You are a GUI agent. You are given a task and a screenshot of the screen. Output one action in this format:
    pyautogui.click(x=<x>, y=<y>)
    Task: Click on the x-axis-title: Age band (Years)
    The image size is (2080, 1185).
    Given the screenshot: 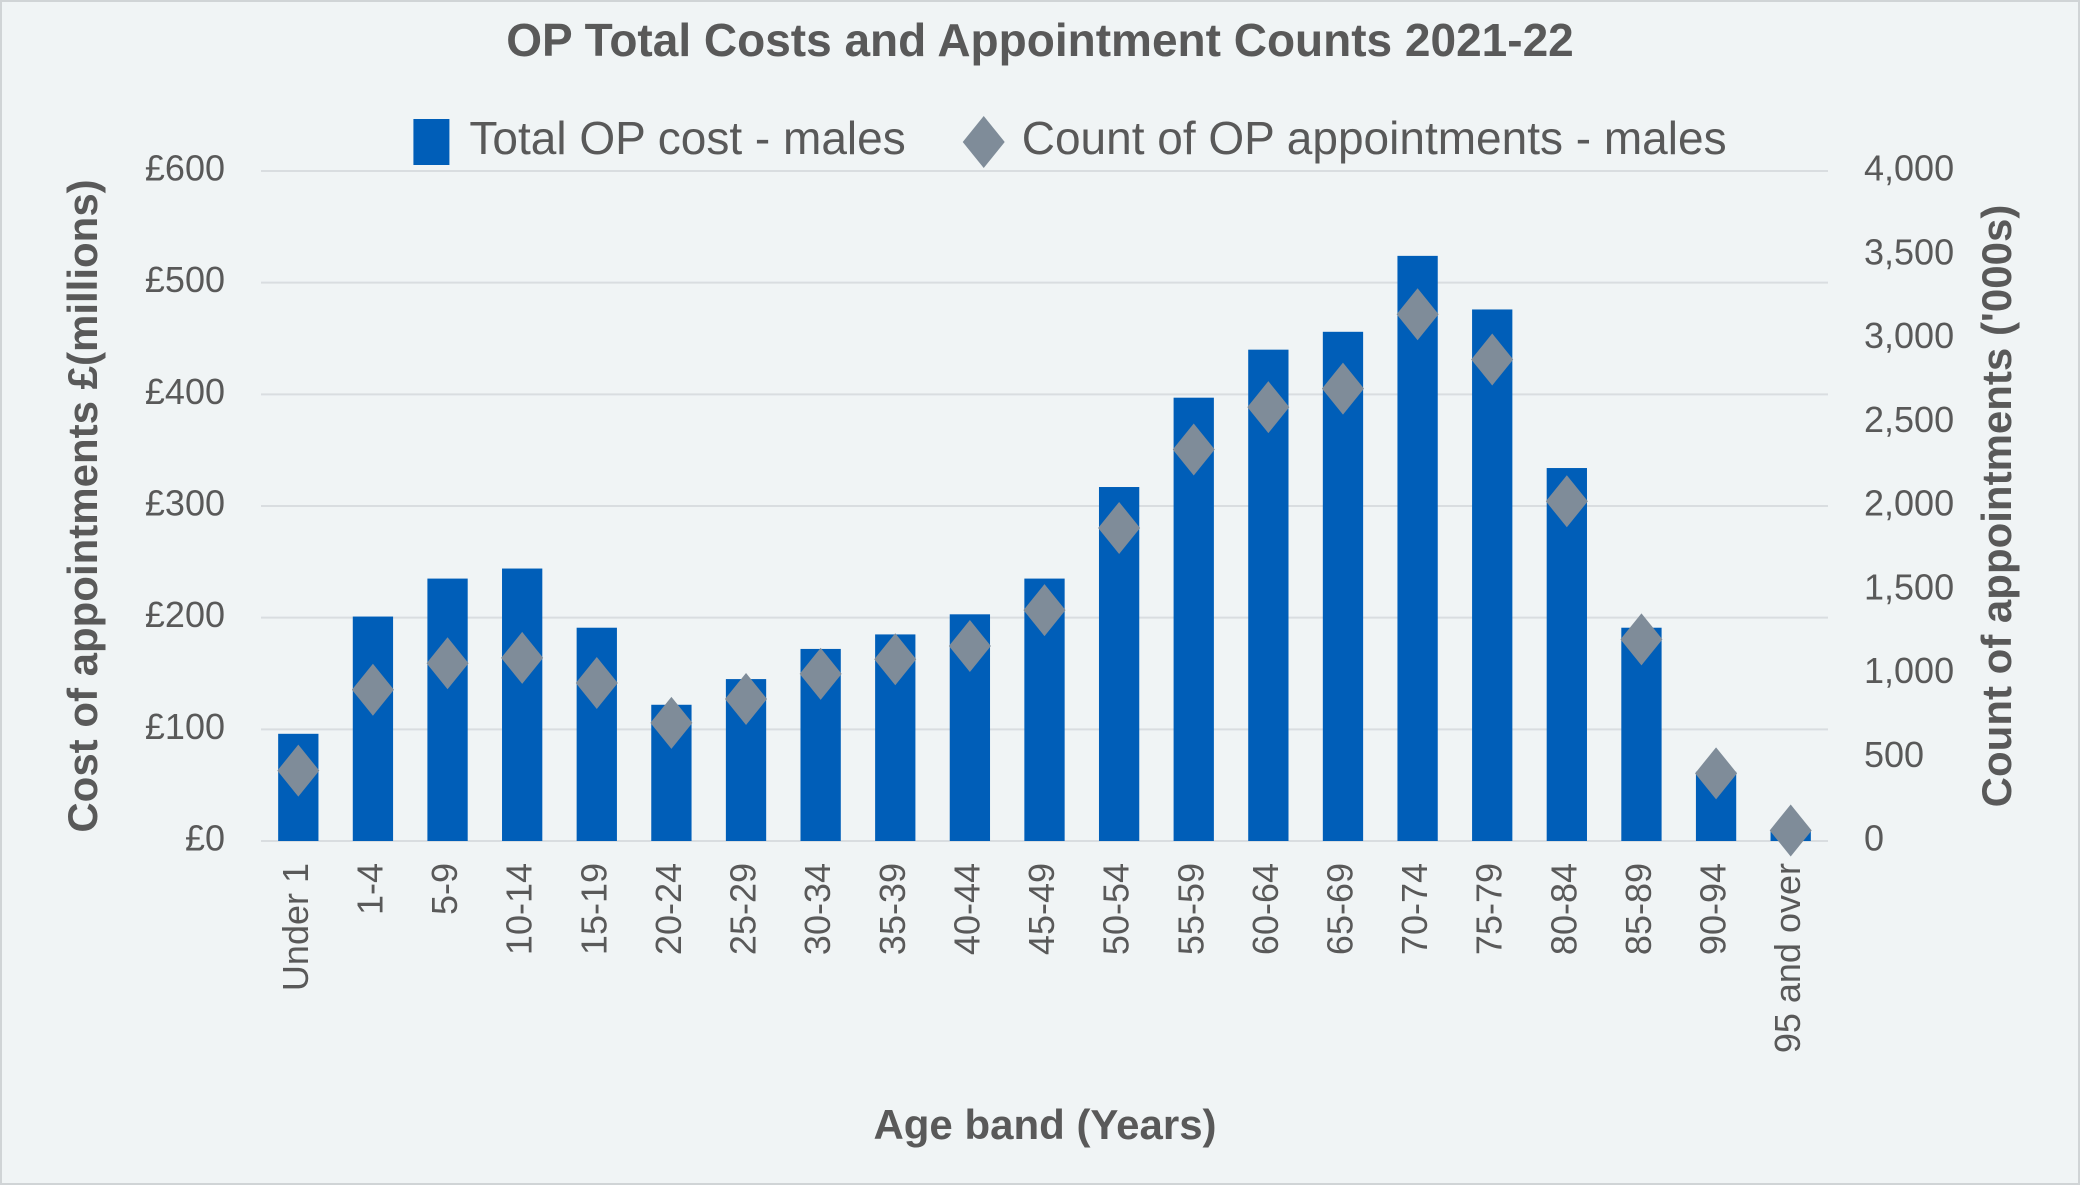 What is the action you would take?
    pyautogui.click(x=1044, y=1124)
    